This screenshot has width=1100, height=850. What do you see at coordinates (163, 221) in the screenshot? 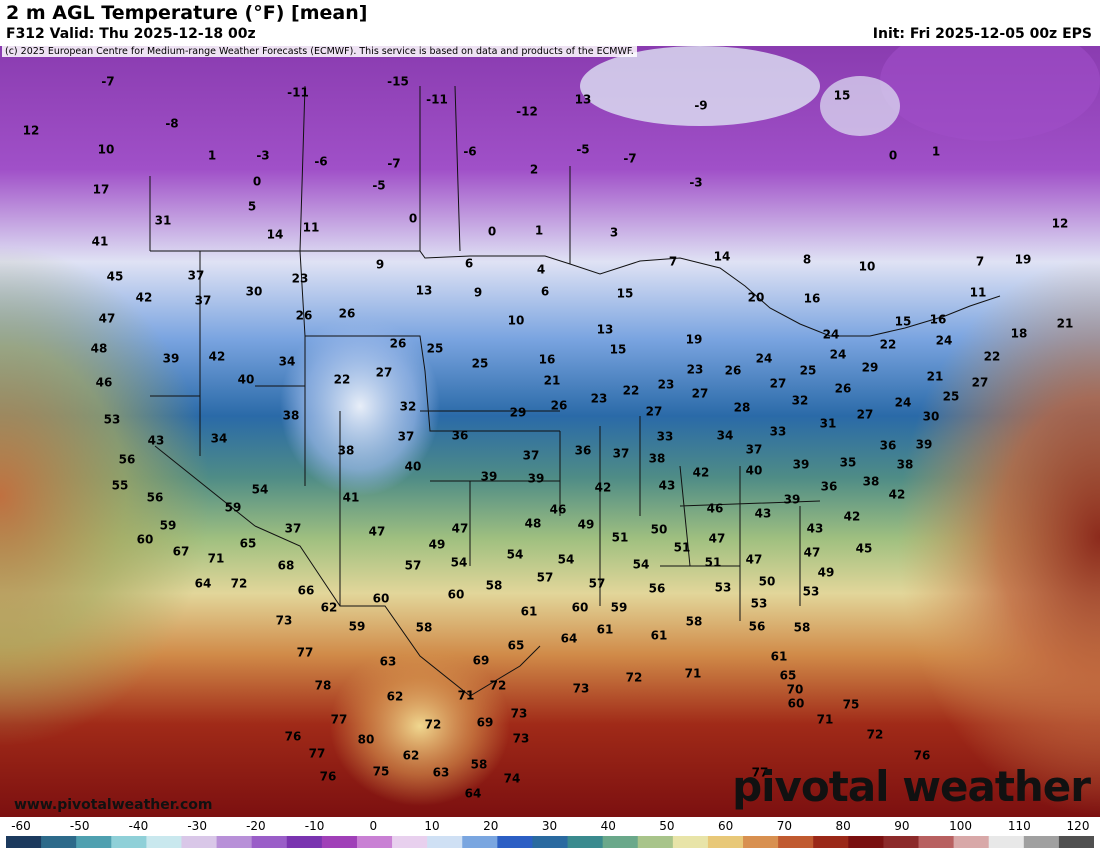
I see `temperature-value: 31` at bounding box center [163, 221].